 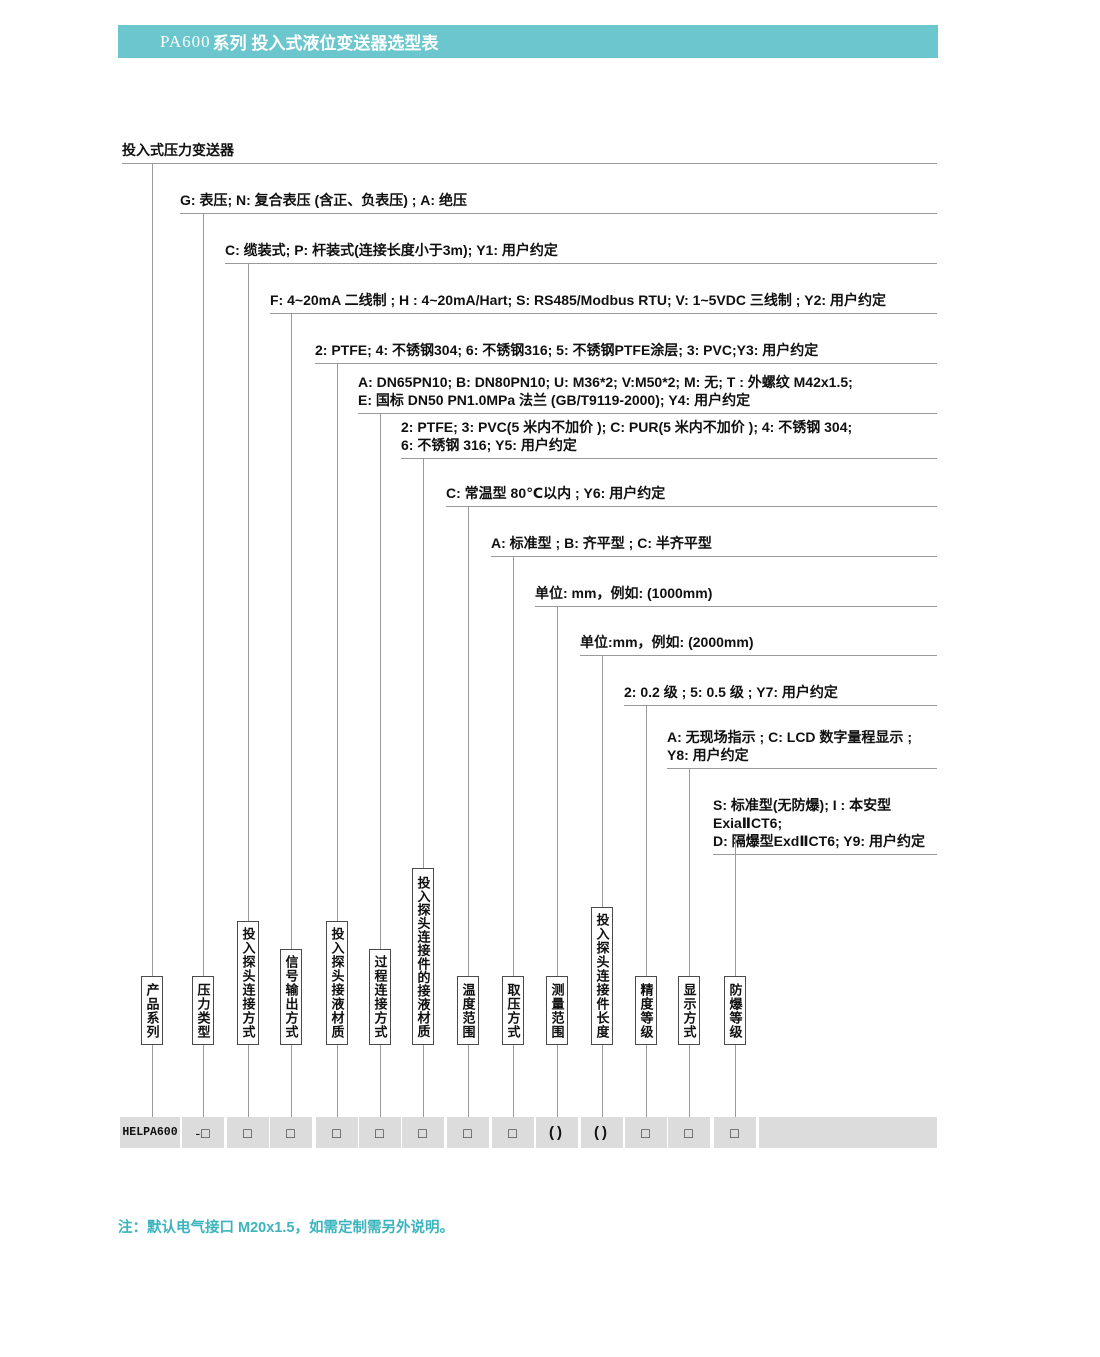 I want to click on column-label-temperature-range: 温度范围, so click(x=468, y=1010).